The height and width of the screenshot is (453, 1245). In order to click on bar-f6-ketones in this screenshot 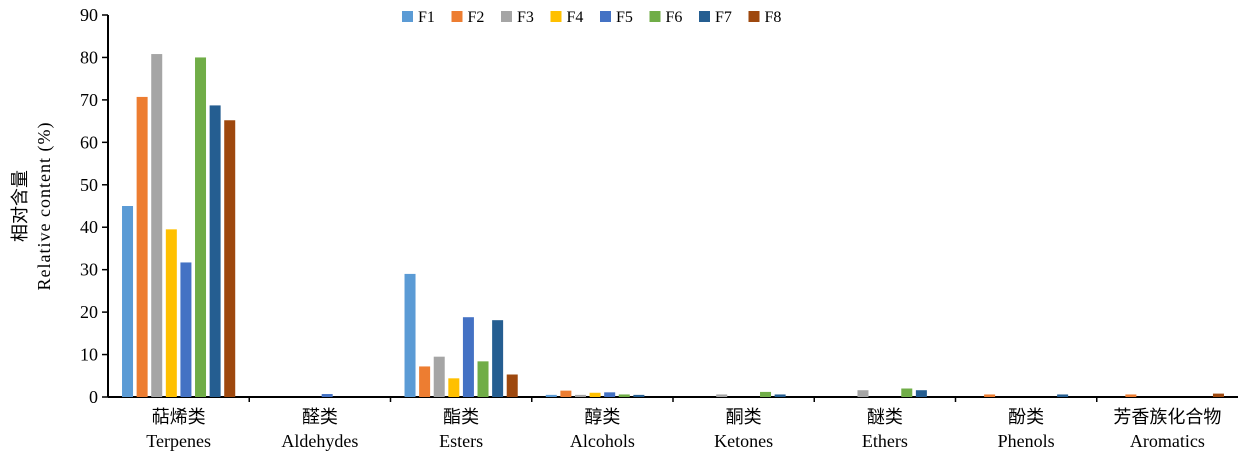, I will do `click(766, 394)`.